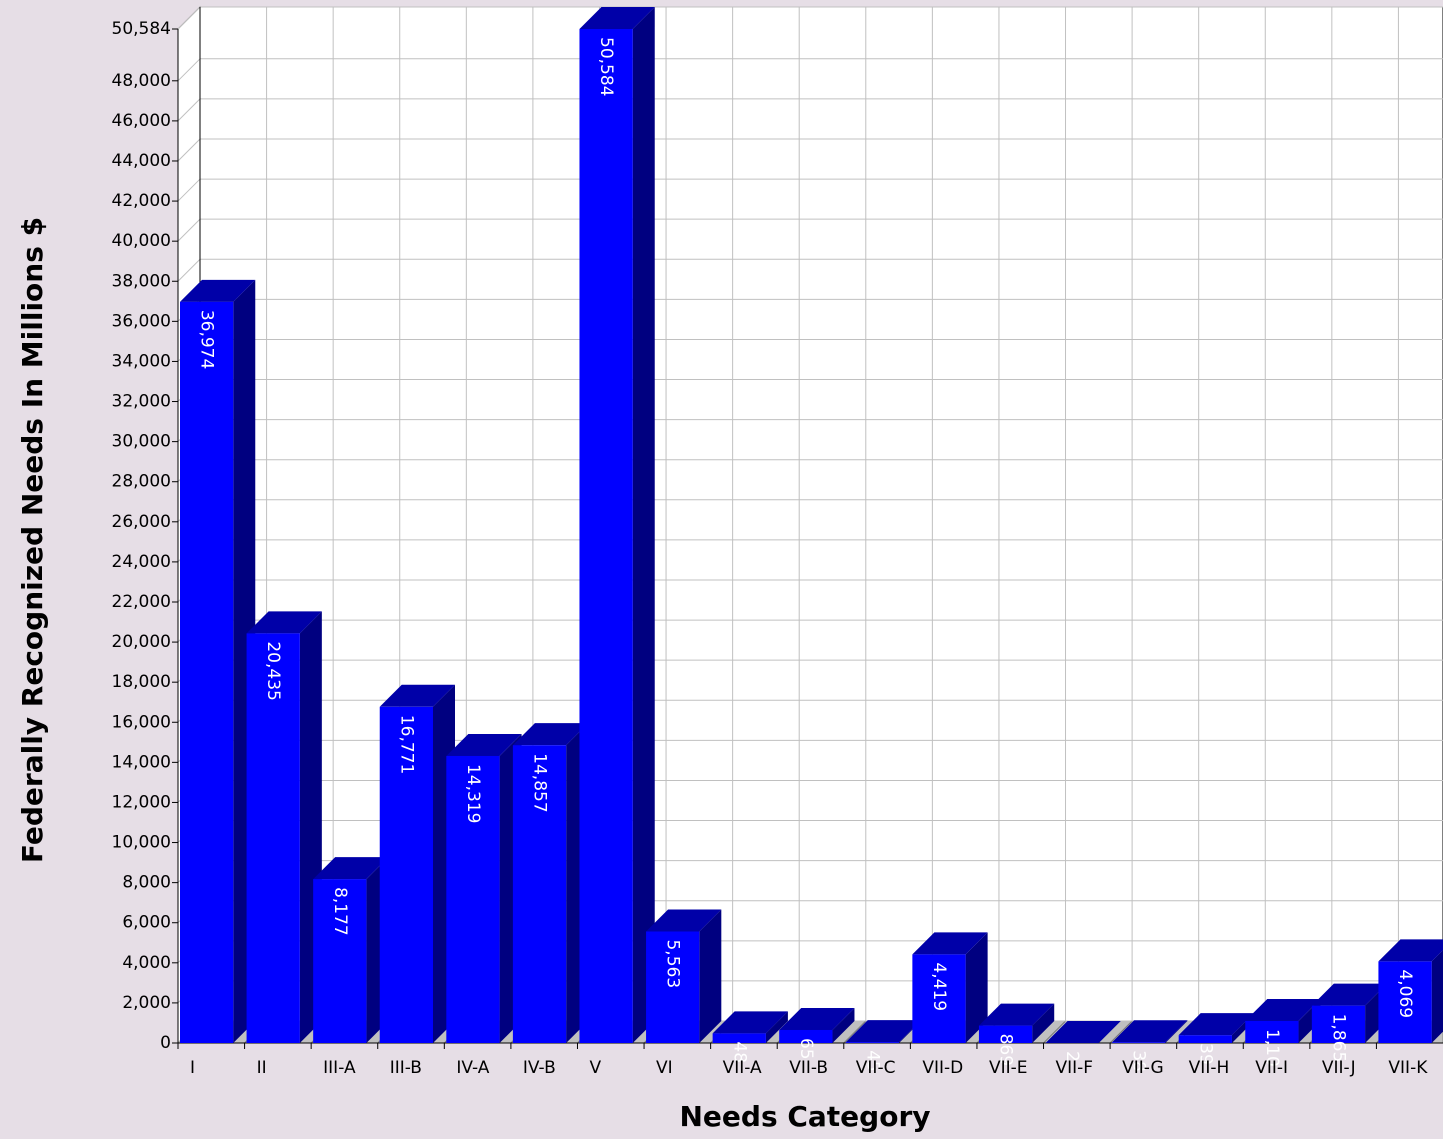  Describe the element at coordinates (141, 682) in the screenshot. I see `y-tick-label: 18,000` at that location.